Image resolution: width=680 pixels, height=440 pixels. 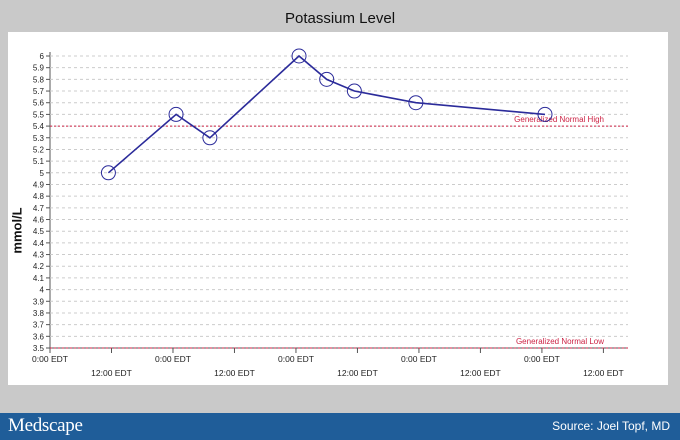 I want to click on y-tick-label: 5.5, so click(x=39, y=114).